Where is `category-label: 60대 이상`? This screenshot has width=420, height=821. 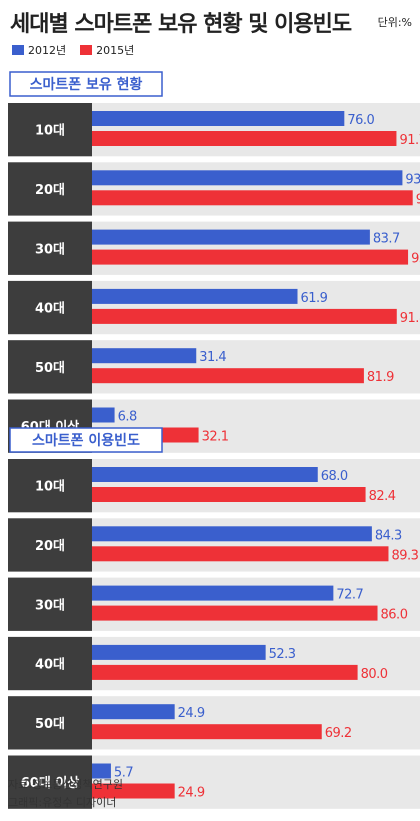
category-label: 60대 이상 is located at coordinates (50, 783).